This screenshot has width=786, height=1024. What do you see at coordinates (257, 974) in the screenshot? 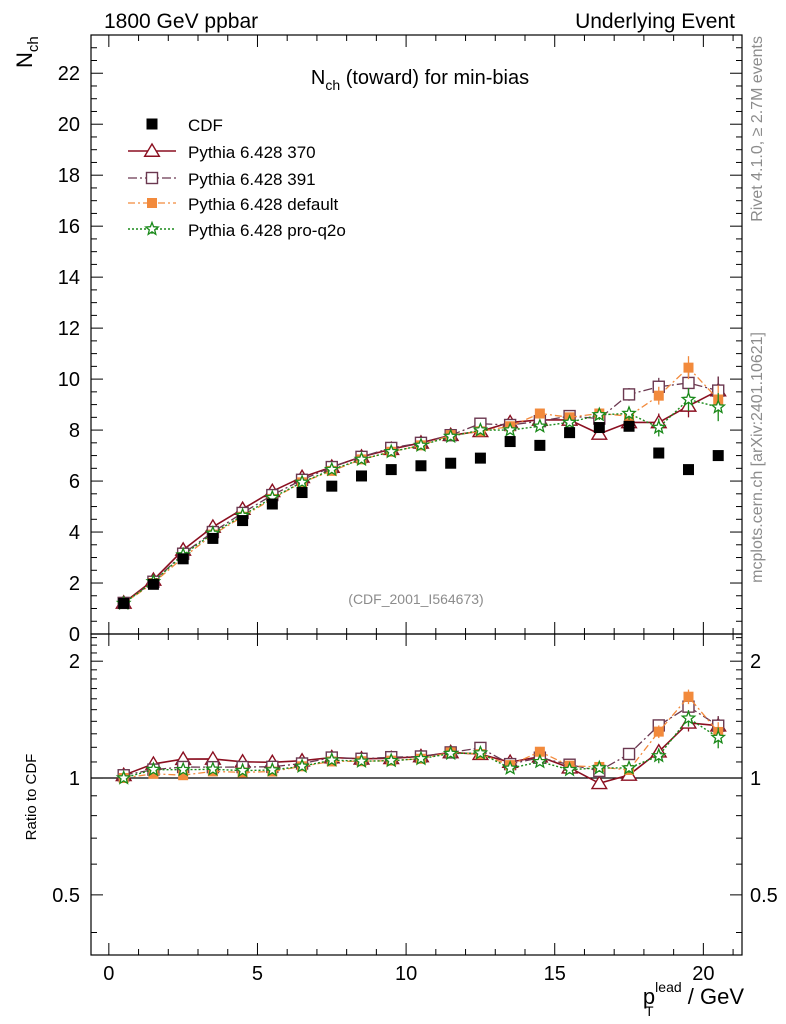
I see `x-tick-label: 5` at bounding box center [257, 974].